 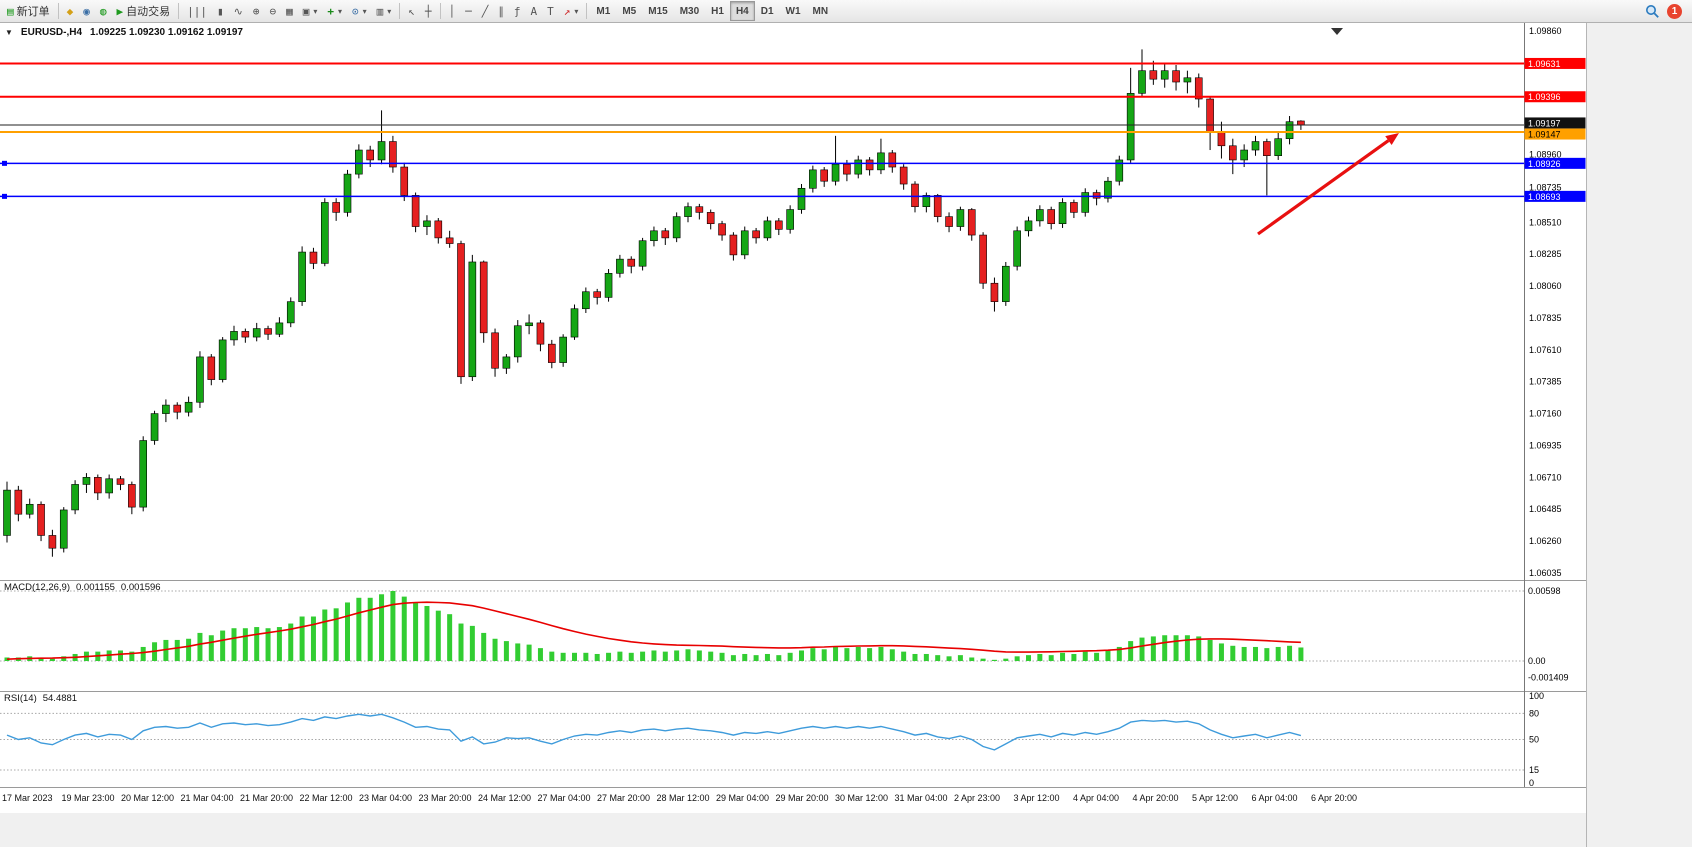 I want to click on macd-scale-label: 0.00598, so click(x=1544, y=591).